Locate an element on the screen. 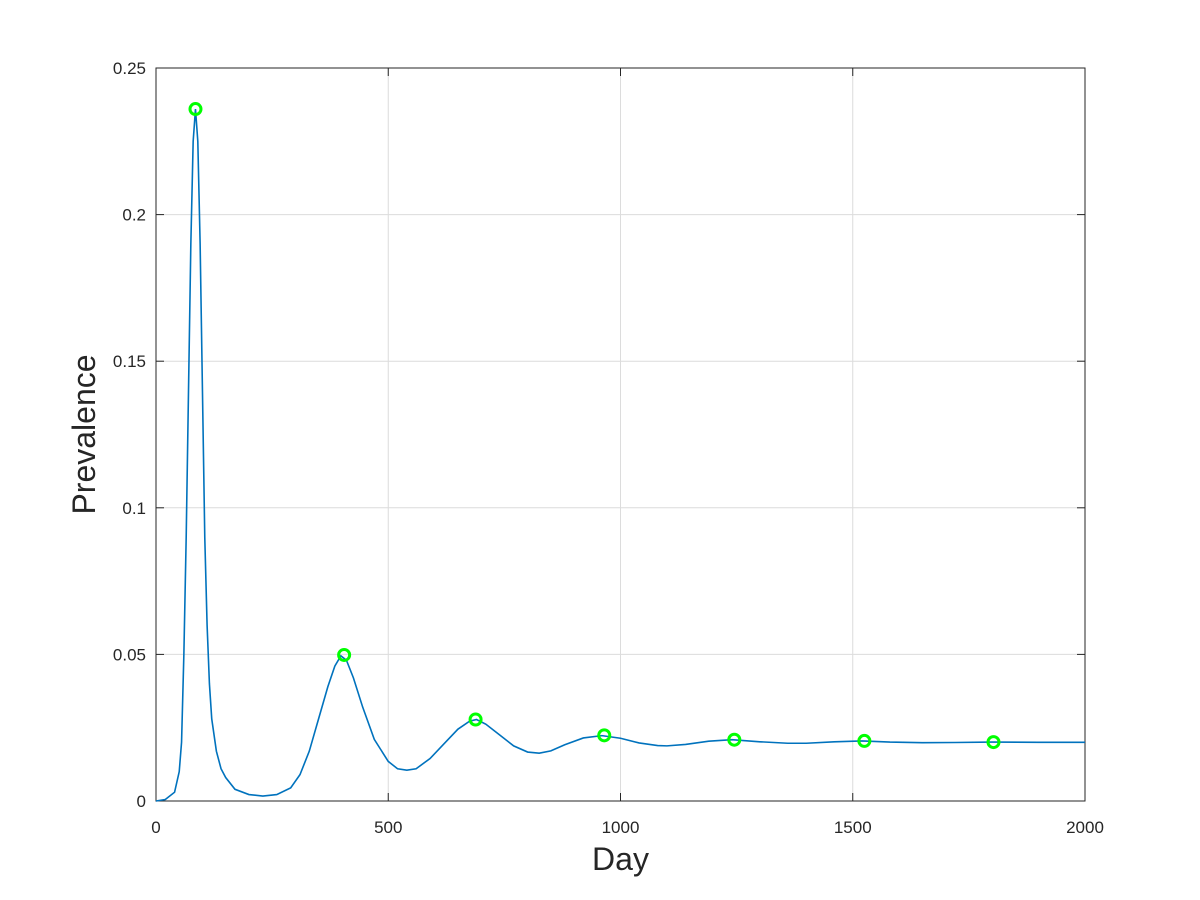 Image resolution: width=1200 pixels, height=900 pixels. y-tick-label: 0.15 is located at coordinates (129, 361).